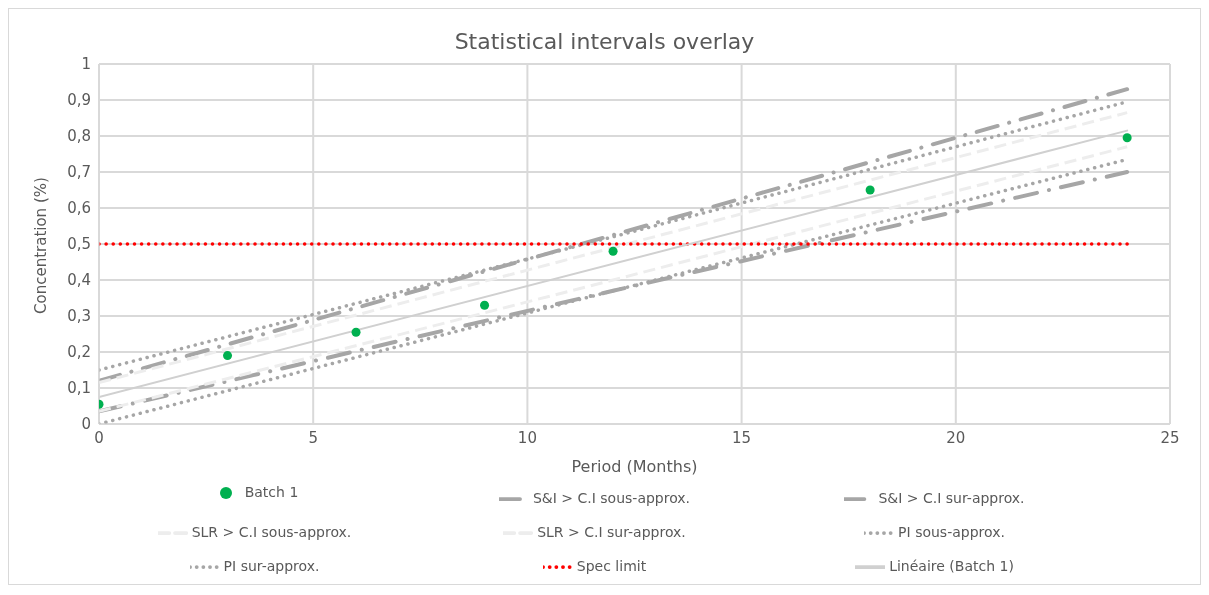  Describe the element at coordinates (79, 244) in the screenshot. I see `y-tick-label: 0,5` at that location.